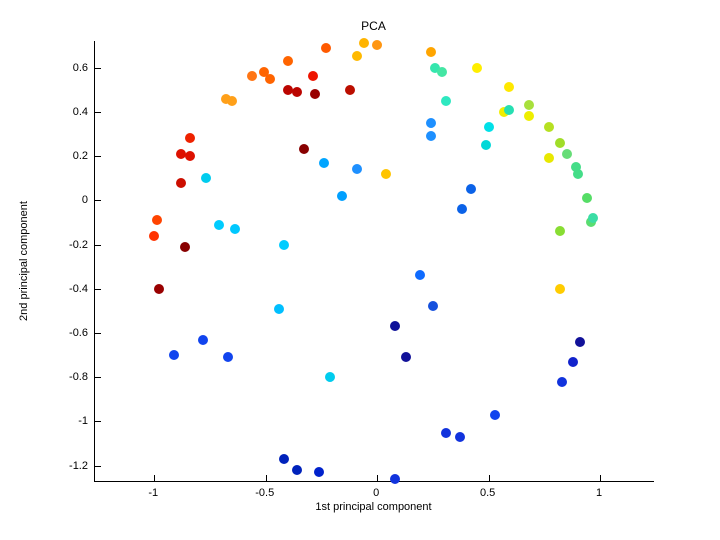  I want to click on y-tick-label: -1.2, so click(78, 465).